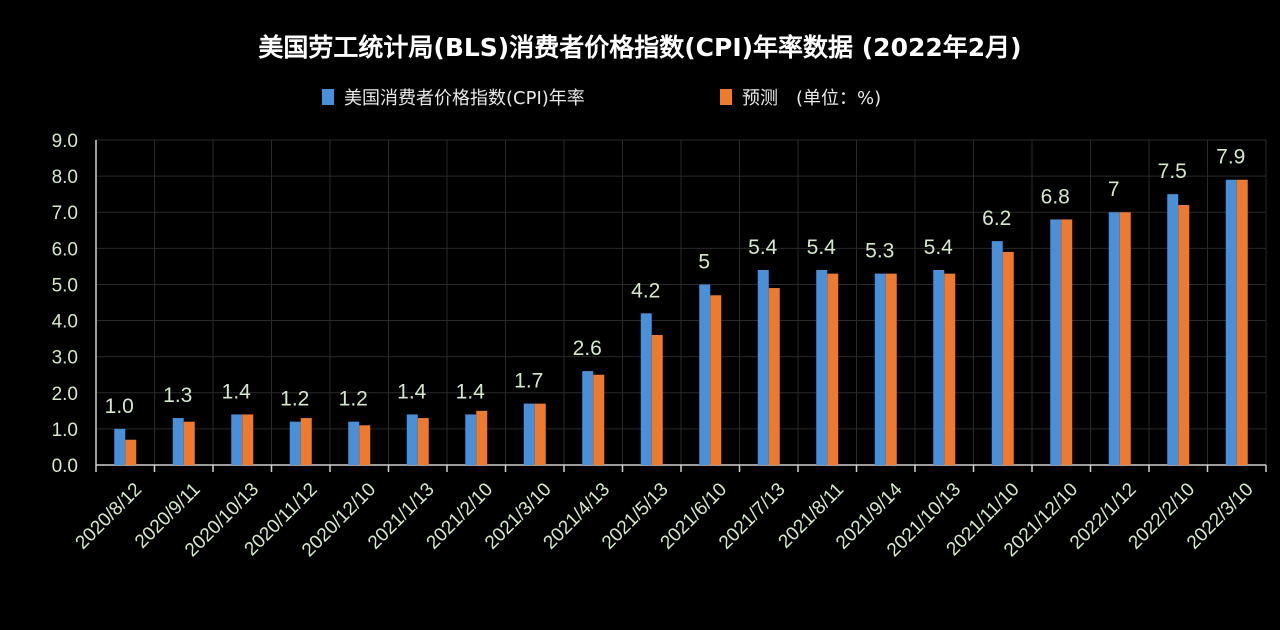  What do you see at coordinates (1230, 157) in the screenshot?
I see `data-label: 7.9` at bounding box center [1230, 157].